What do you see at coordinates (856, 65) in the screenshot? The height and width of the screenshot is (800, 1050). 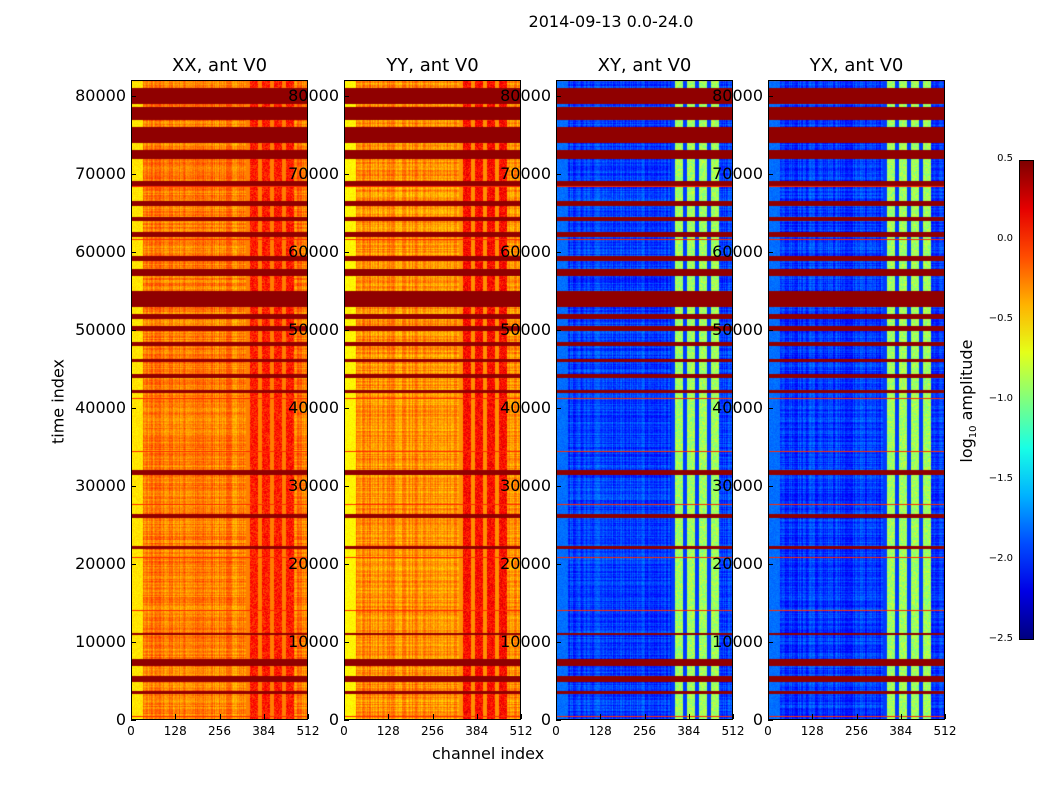 I see `panel-title: YX, ant V0` at bounding box center [856, 65].